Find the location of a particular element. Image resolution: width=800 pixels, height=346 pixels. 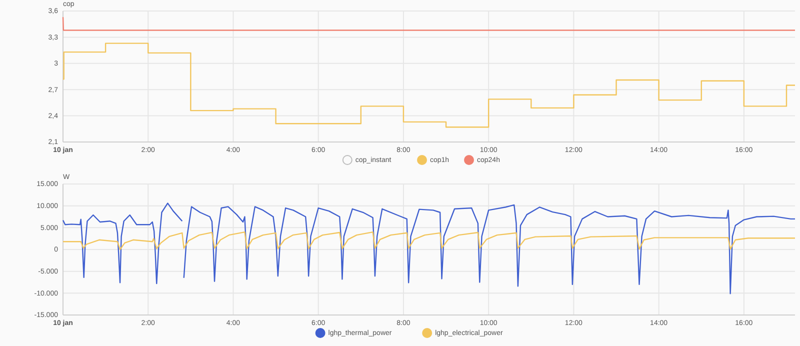

line-series is located at coordinates (429, 240).